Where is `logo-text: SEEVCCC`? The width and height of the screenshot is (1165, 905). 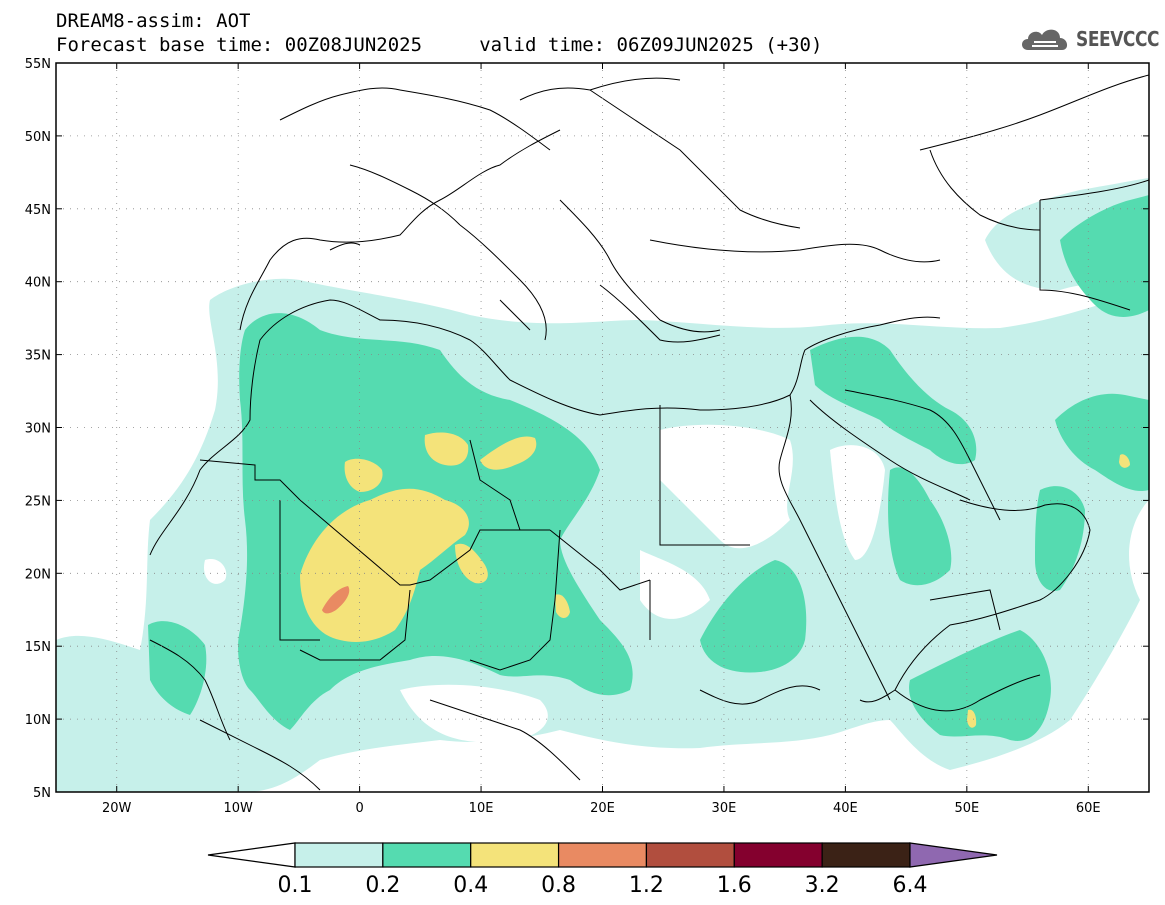
logo-text: SEEVCCC is located at coordinates (1118, 39).